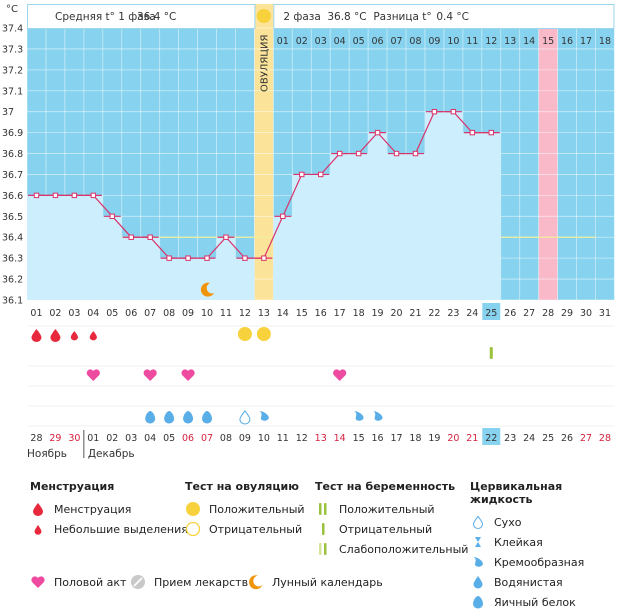  Describe the element at coordinates (188, 313) in the screenshot. I see `x-day-label: 09` at that location.